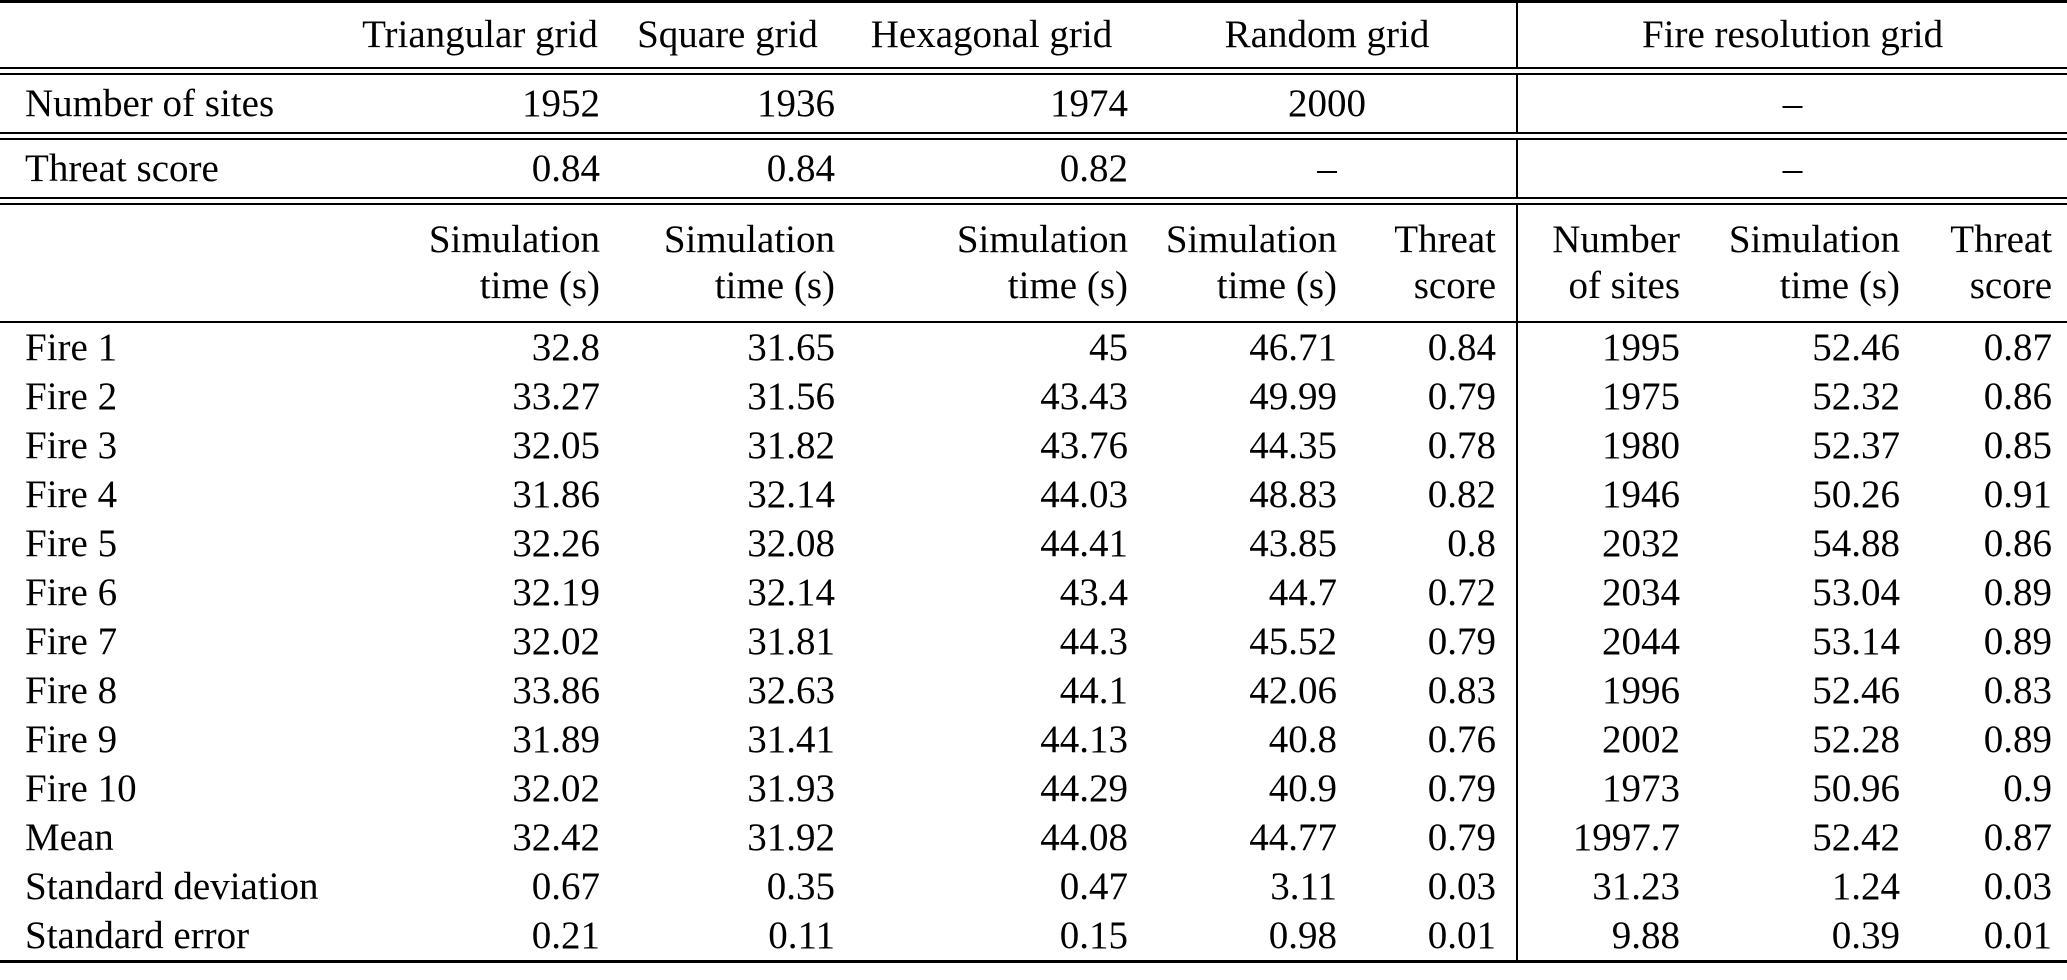 The image size is (2067, 980). Describe the element at coordinates (1636, 886) in the screenshot. I see `cell-fr-number-of-sites: 31.23` at that location.